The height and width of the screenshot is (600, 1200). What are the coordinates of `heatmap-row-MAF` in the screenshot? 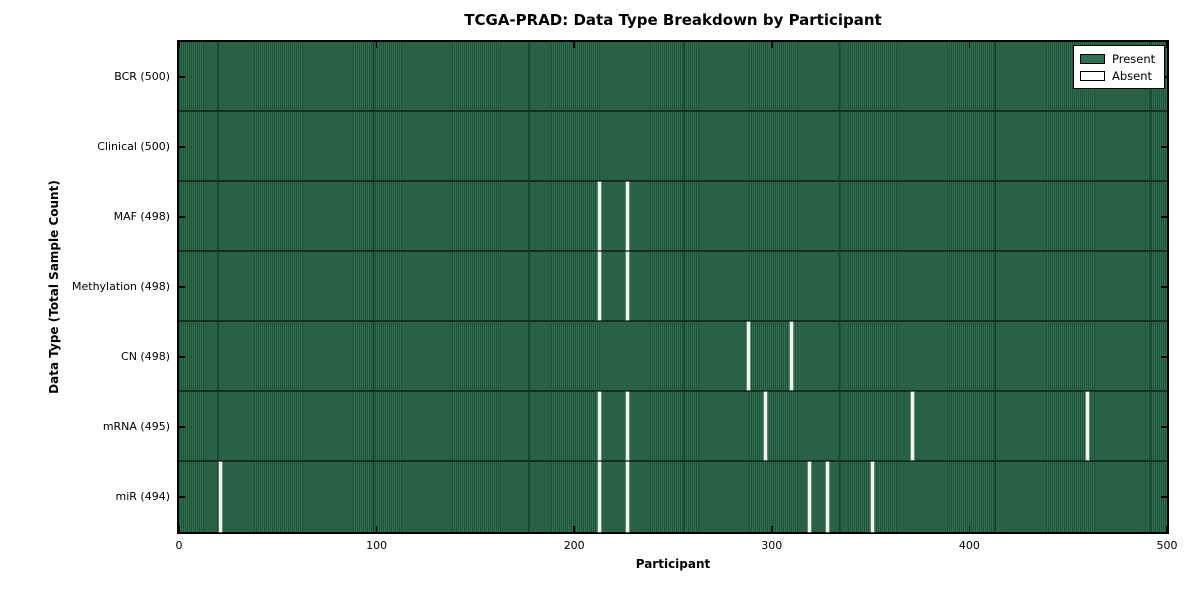 It's located at (673, 217).